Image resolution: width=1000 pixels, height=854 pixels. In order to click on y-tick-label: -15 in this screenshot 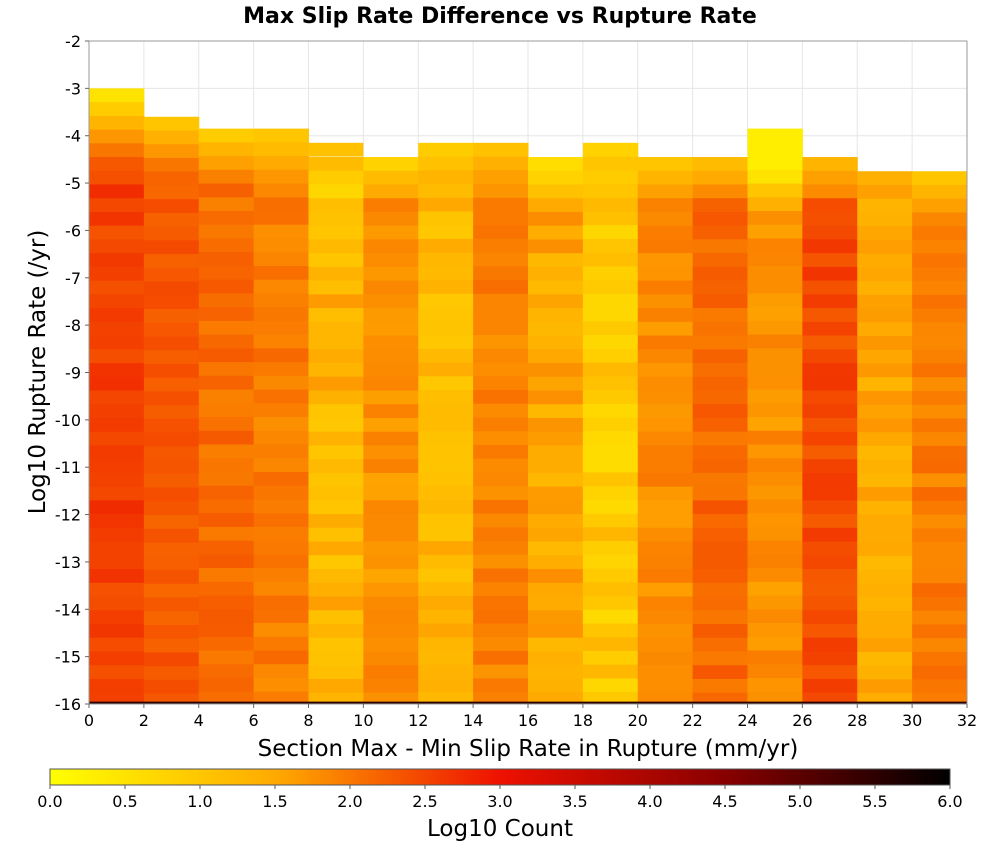, I will do `click(68, 657)`.